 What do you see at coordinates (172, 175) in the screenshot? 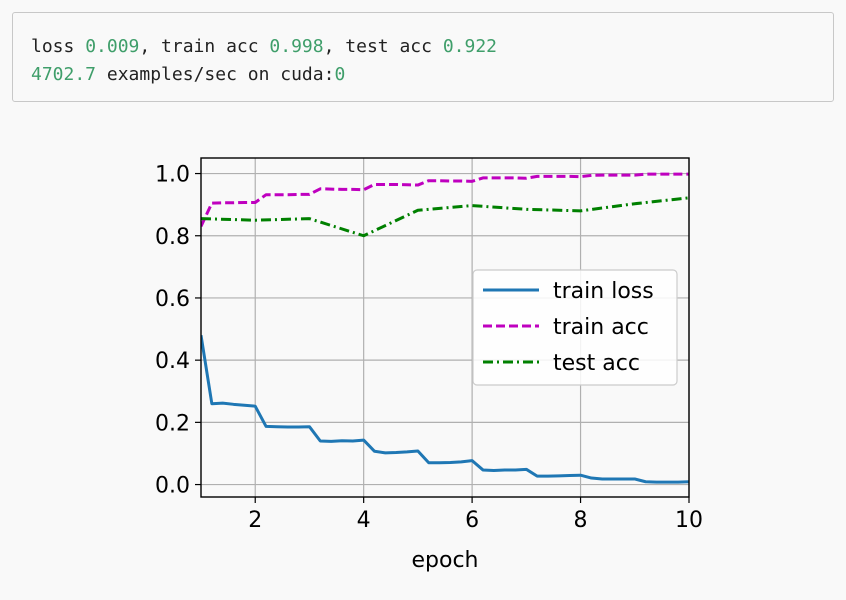
I see `y-tick-label: 1.0` at bounding box center [172, 175].